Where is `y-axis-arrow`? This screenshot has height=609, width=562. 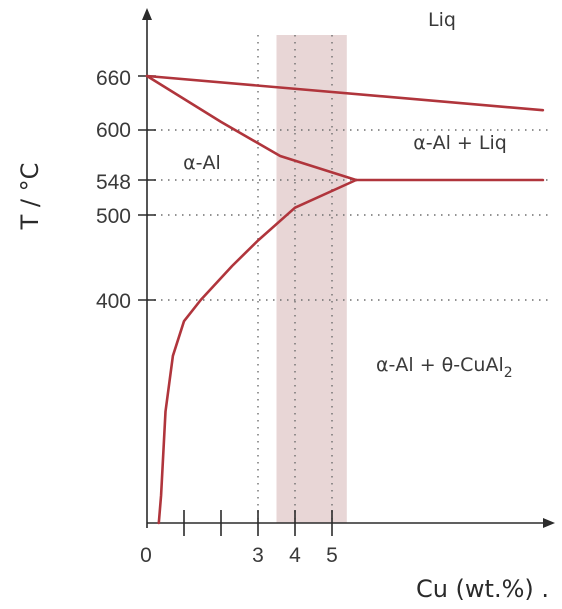 y-axis-arrow is located at coordinates (147, 14).